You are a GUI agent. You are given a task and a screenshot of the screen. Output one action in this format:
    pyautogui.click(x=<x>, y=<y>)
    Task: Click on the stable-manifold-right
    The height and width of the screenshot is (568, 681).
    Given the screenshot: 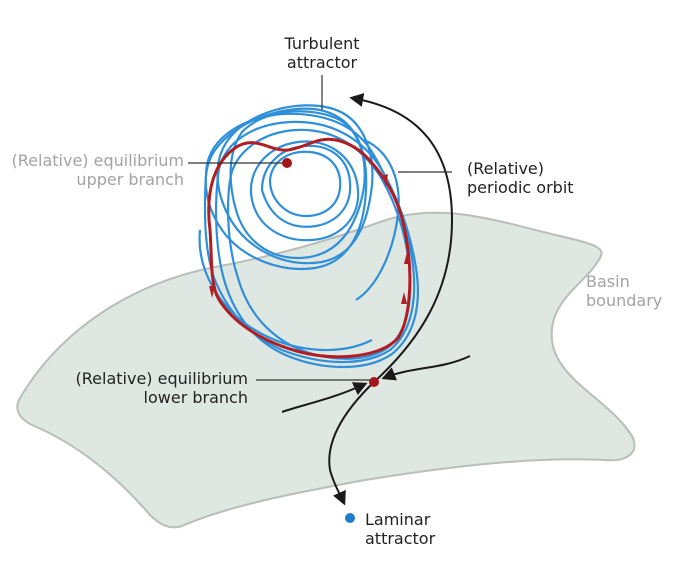 What is the action you would take?
    pyautogui.click(x=426, y=368)
    